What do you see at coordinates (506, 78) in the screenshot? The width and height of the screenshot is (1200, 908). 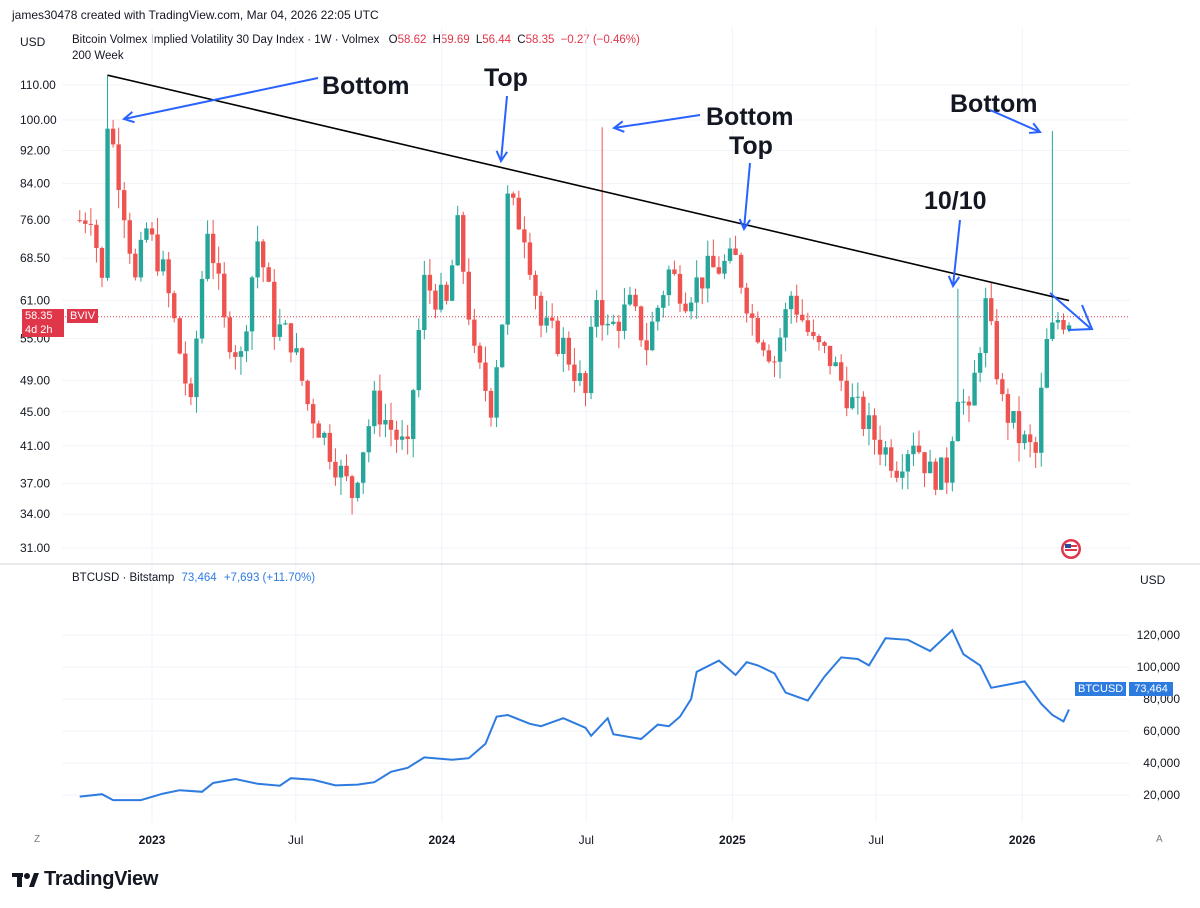 I see `annotation-label: Top` at bounding box center [506, 78].